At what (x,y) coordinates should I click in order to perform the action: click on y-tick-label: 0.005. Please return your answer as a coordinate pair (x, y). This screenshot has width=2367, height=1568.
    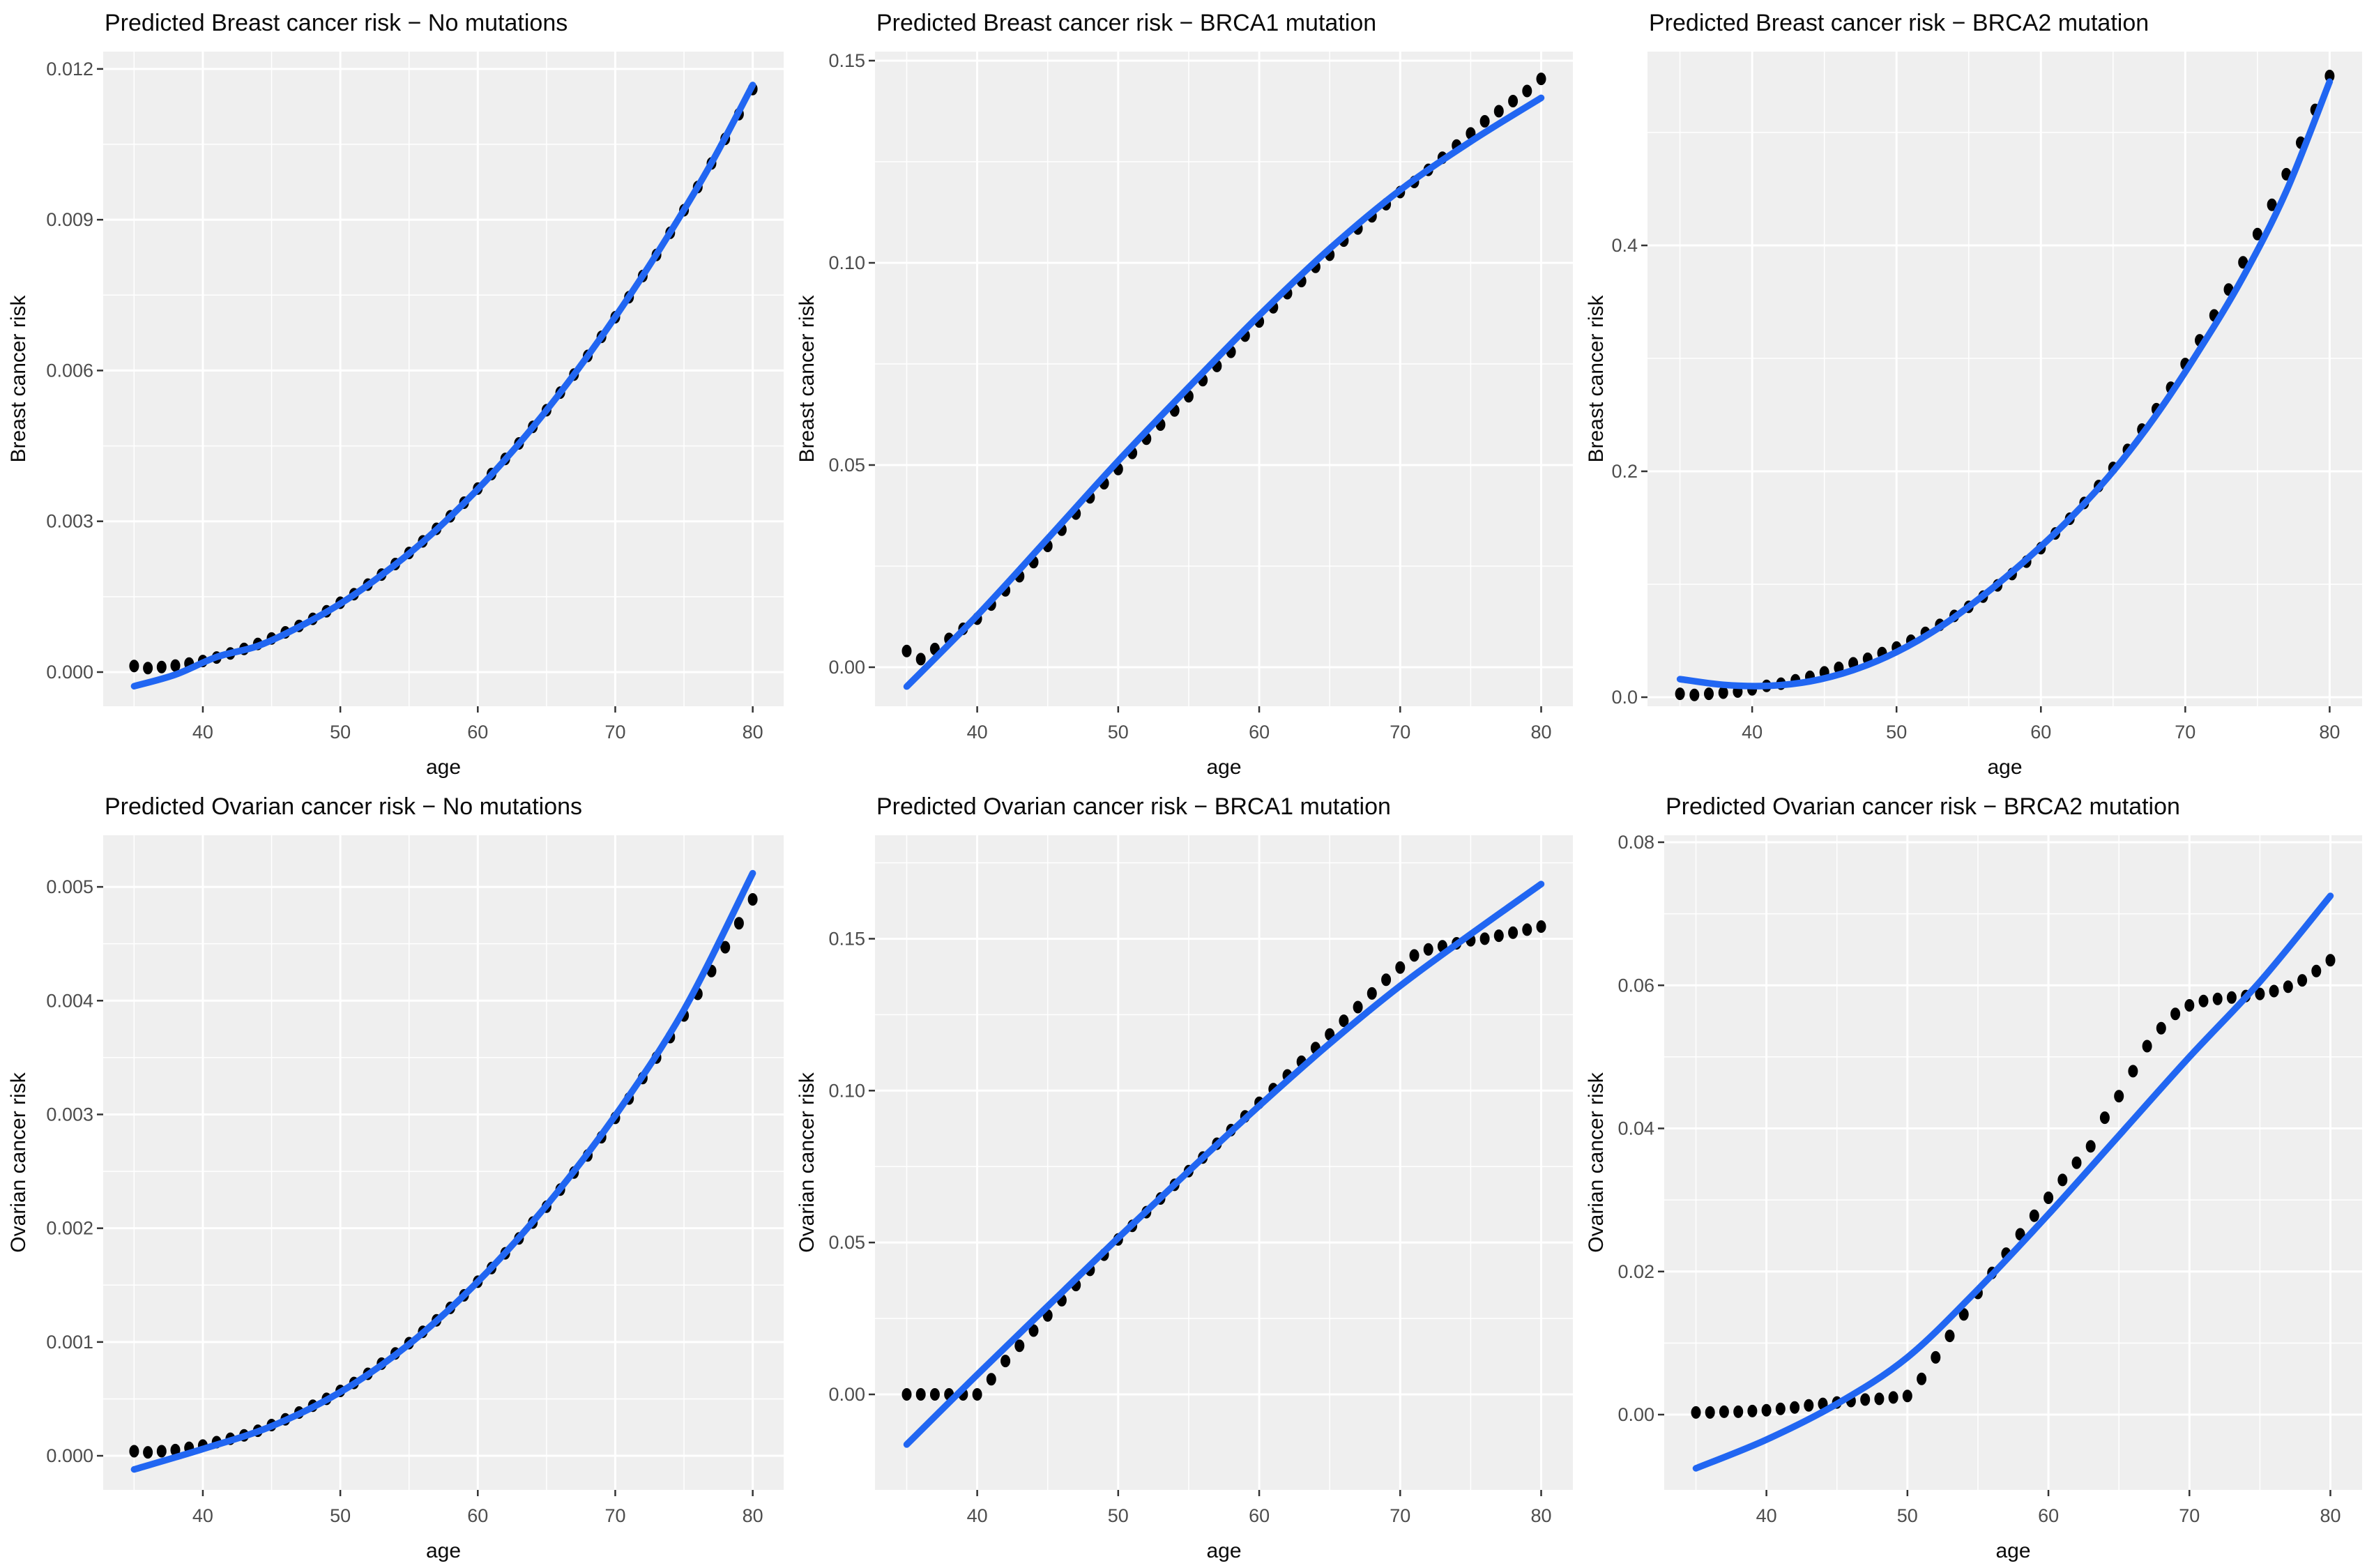
    Looking at the image, I should click on (69, 886).